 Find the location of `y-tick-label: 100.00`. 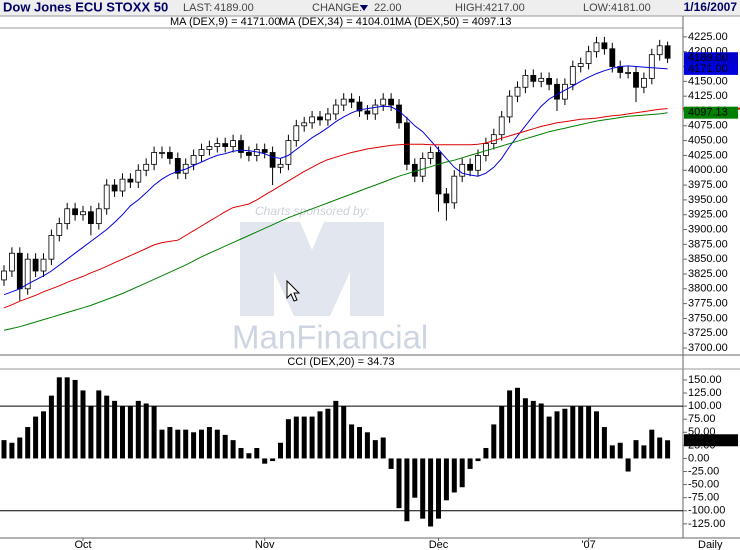

y-tick-label: 100.00 is located at coordinates (705, 406).